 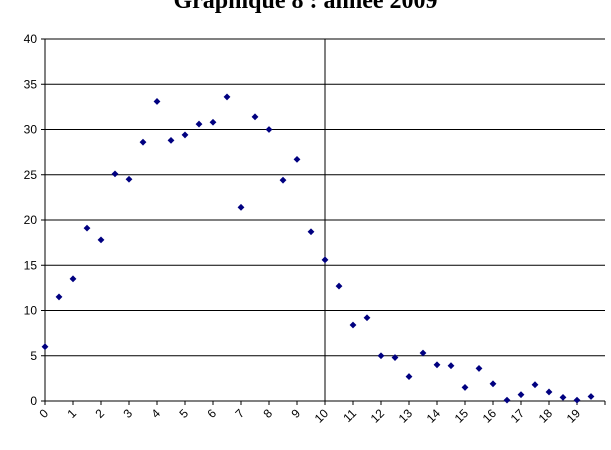 I want to click on x-tick-label: 10, so click(x=322, y=416).